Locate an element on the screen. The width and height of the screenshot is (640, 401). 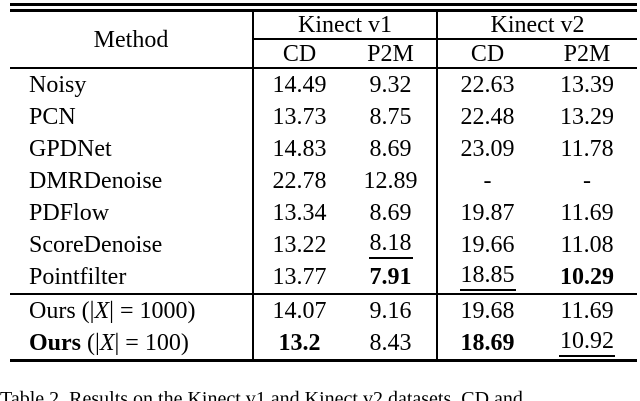
table-row-pdflow: PDFlow 13.34 8.69 19.87 11.69 is located at coordinates (323, 213).